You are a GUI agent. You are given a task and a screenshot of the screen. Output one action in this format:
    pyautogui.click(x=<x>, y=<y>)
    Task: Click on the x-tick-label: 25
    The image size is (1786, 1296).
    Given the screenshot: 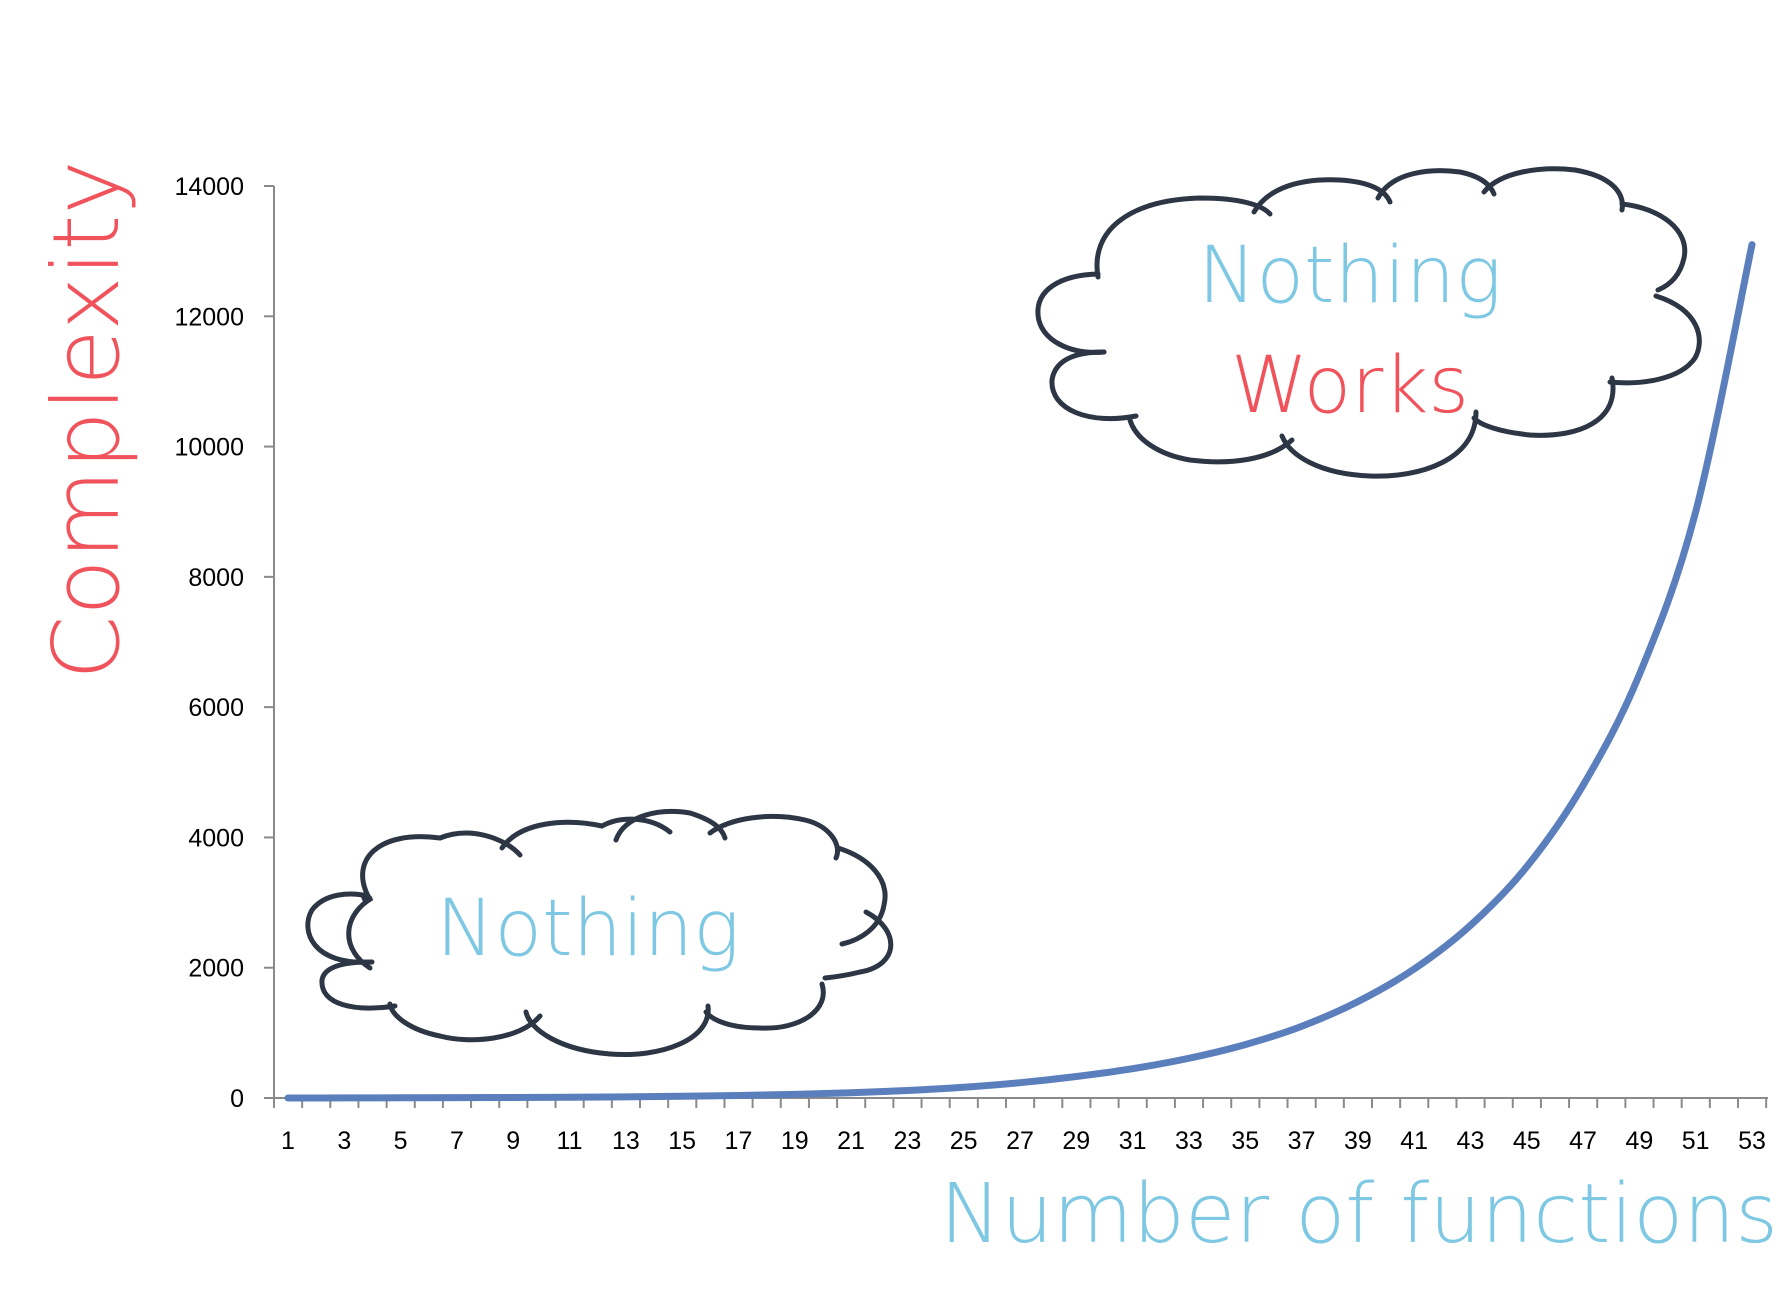 What is the action you would take?
    pyautogui.click(x=964, y=1141)
    